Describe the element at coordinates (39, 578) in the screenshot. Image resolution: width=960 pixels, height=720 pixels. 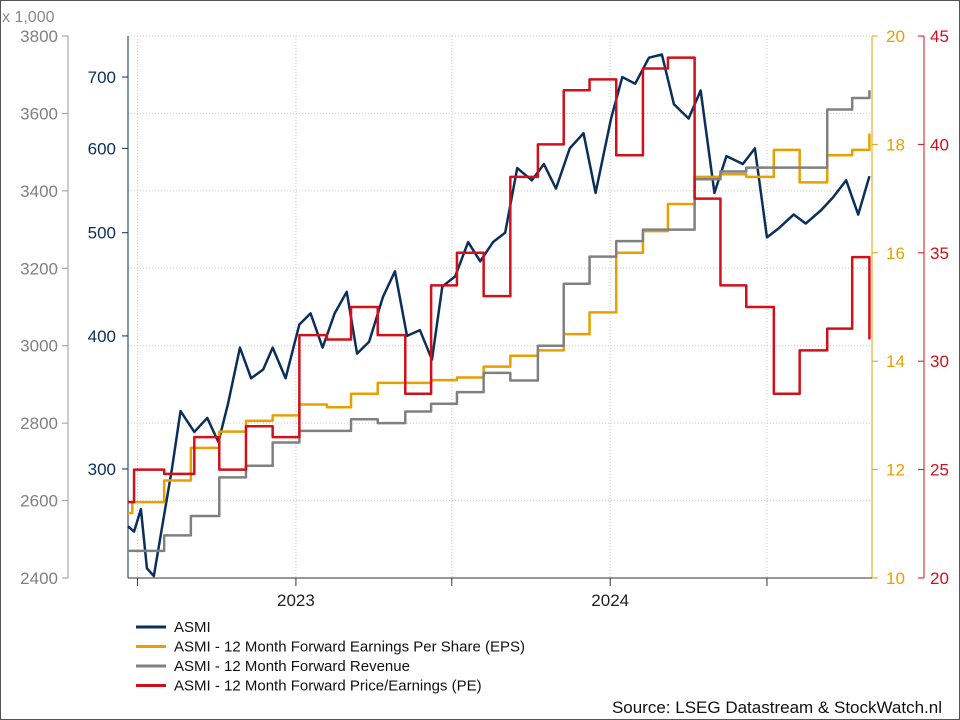
I see `revenue-tick-label: 2400` at that location.